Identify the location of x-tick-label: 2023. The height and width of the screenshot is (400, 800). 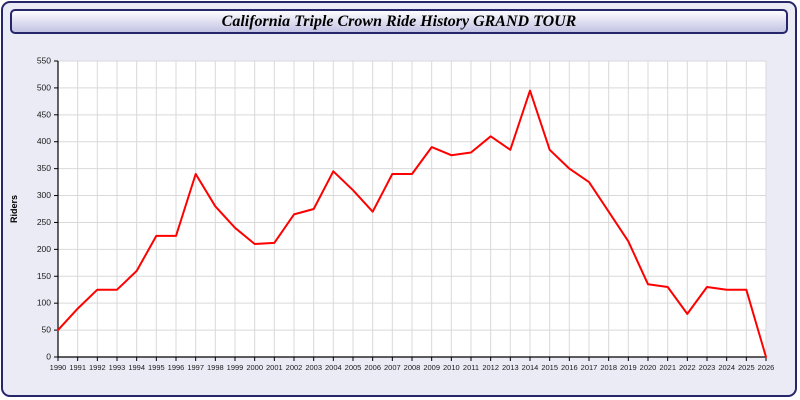
(707, 367).